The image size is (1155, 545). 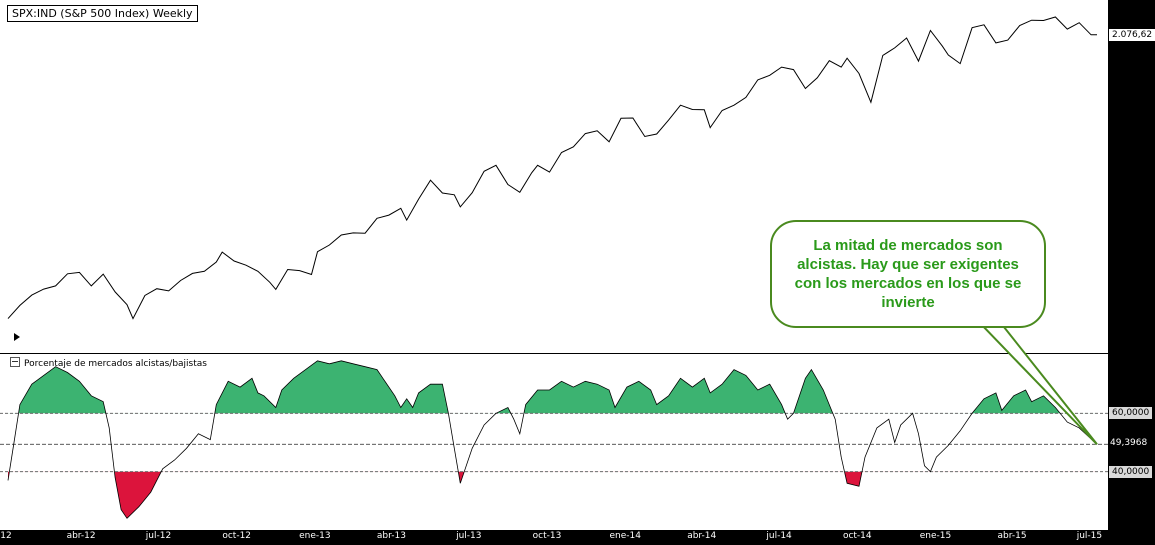 What do you see at coordinates (779, 536) in the screenshot?
I see `time-axis-tick-label: jul-14` at bounding box center [779, 536].